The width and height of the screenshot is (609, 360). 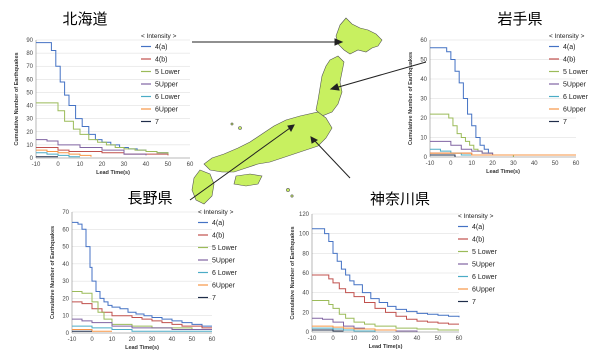 What do you see at coordinates (411, 98) in the screenshot?
I see `y-axis-label: Cumulative Number of Earthquakes` at bounding box center [411, 98].